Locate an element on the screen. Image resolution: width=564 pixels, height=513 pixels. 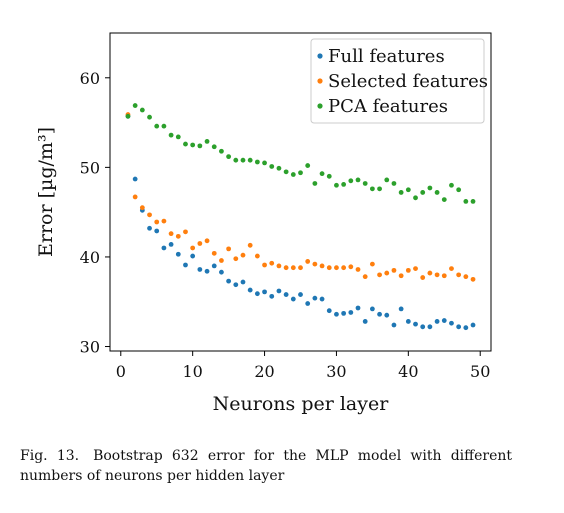
x-tick-label: 30 is located at coordinates (336, 371).